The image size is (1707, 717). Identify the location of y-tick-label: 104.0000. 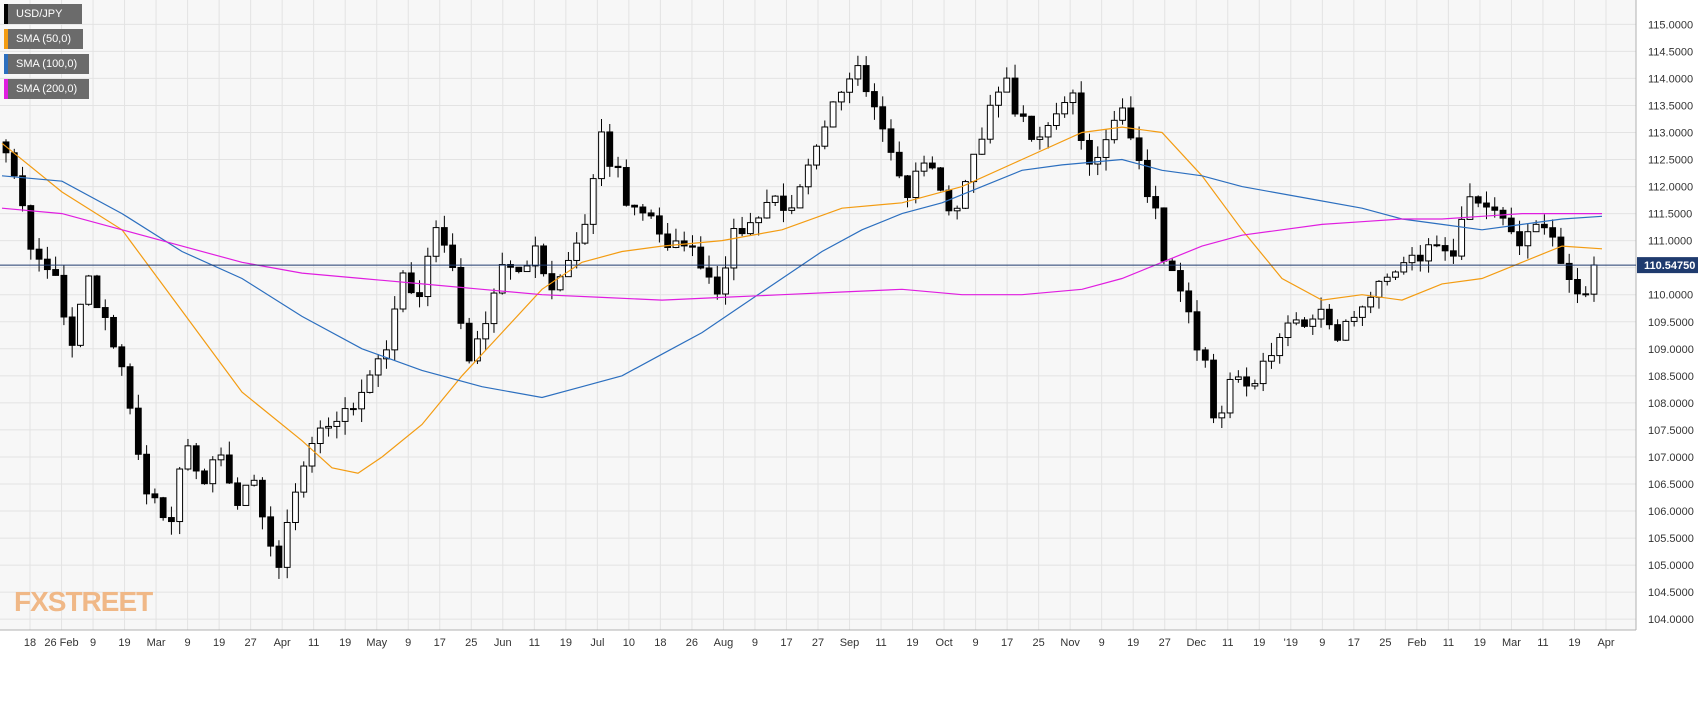
(1671, 620).